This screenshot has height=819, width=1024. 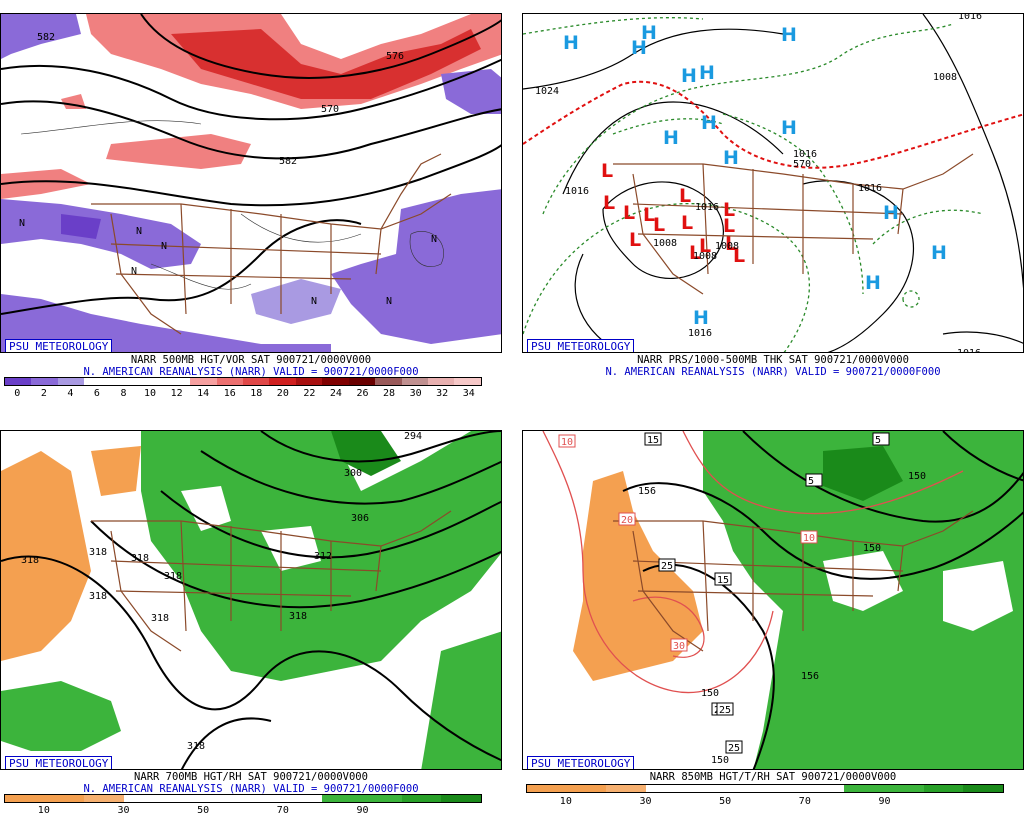 What do you see at coordinates (753, 562) in the screenshot?
I see `temperature-contours` at bounding box center [753, 562].